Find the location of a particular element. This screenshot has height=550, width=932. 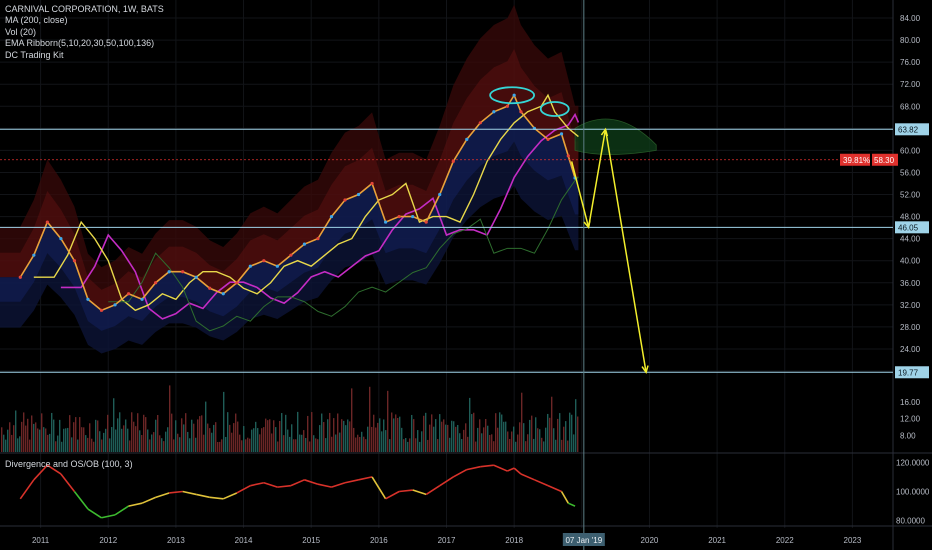

legend-kit: DC Trading Kit is located at coordinates (34, 54).